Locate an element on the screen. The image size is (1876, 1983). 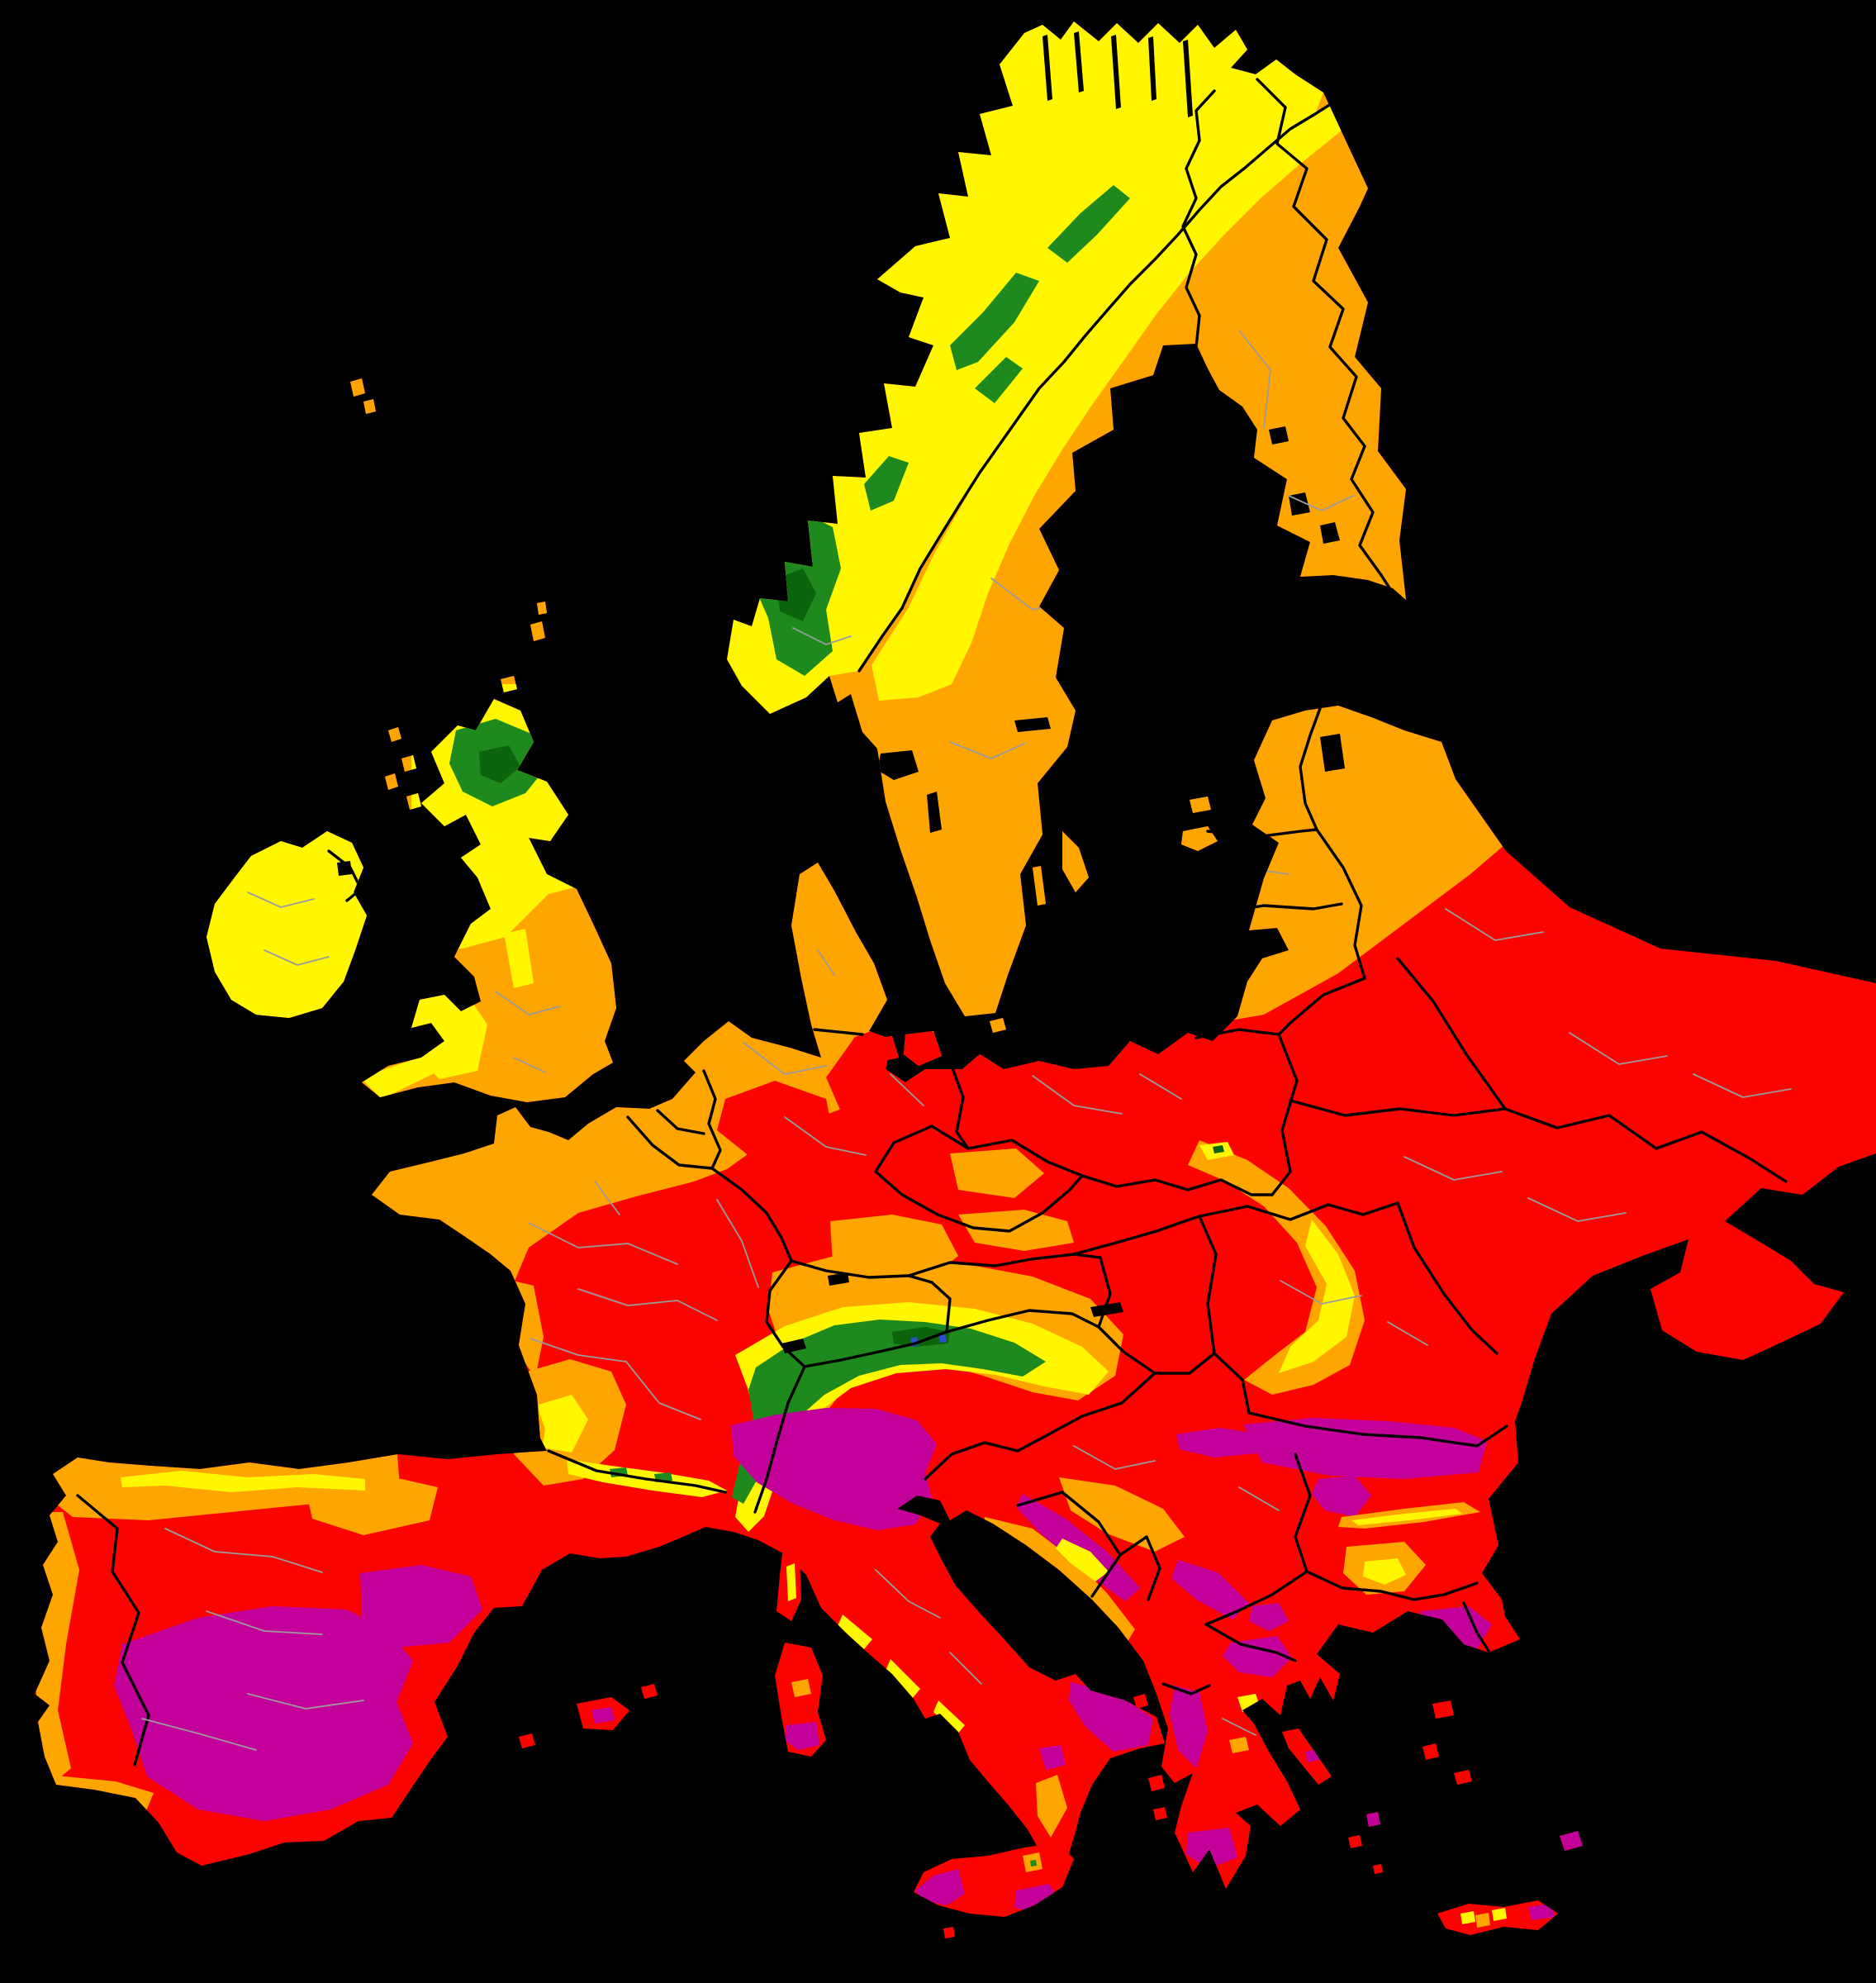
island-rhodes-veryhigh is located at coordinates (1571, 1841).